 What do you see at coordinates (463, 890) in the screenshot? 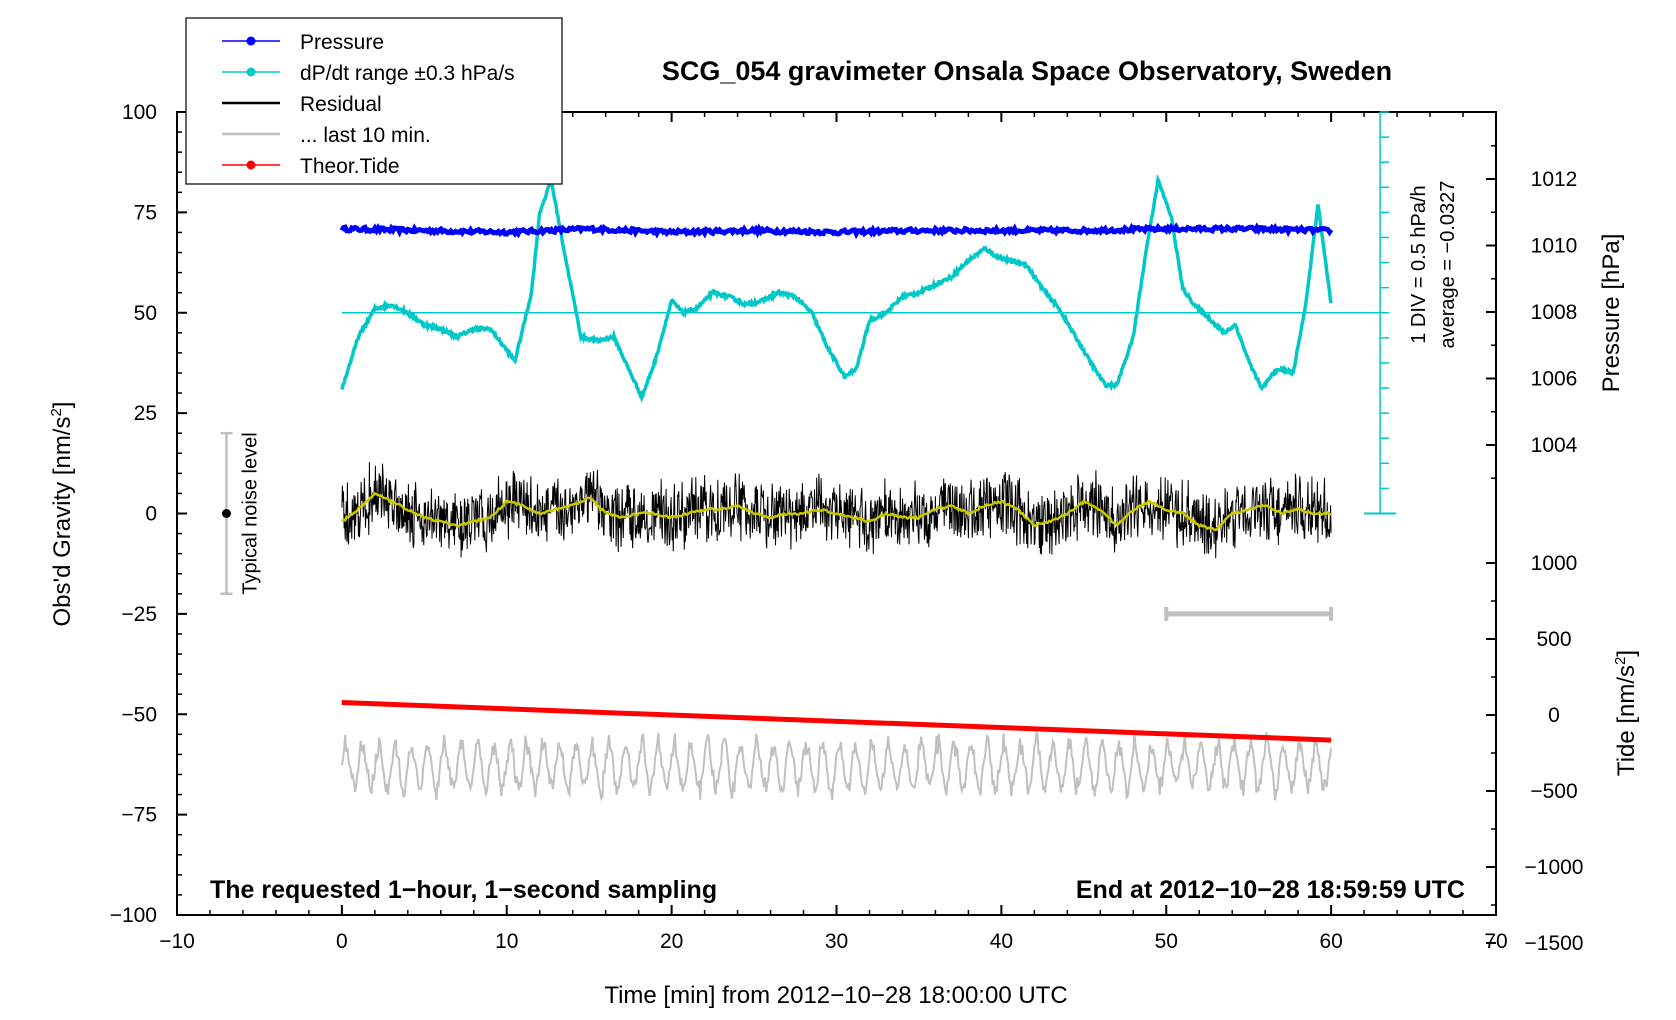
I see `sampling-note: The requested 1−hour, 1−second sampling` at bounding box center [463, 890].